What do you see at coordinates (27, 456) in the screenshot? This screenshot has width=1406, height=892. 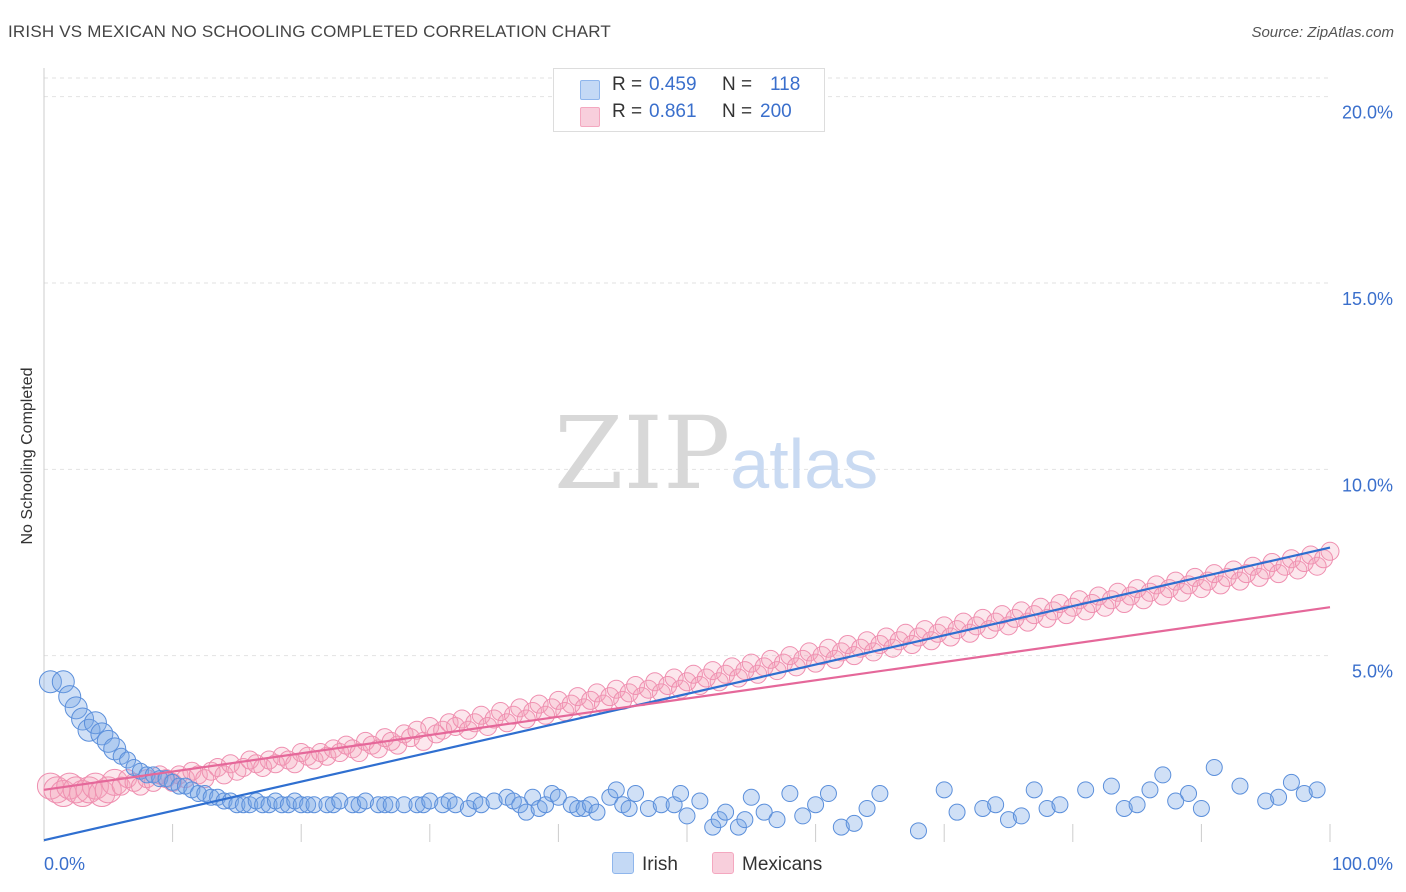 I see `y-axis-label: No Schooling Completed` at bounding box center [27, 456].